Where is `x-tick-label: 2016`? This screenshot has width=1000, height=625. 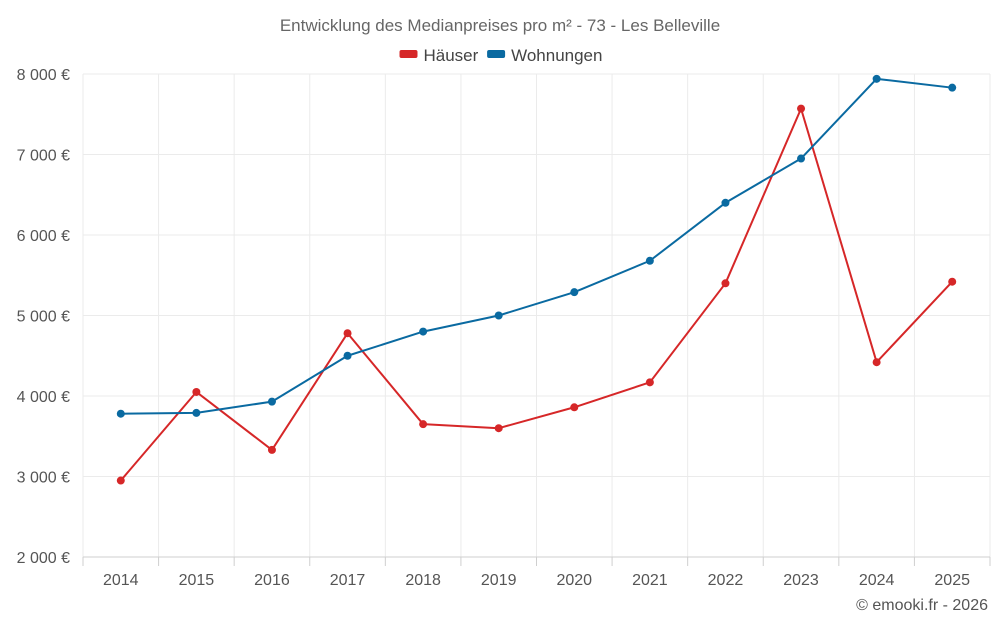
x-tick-label: 2016 is located at coordinates (272, 580).